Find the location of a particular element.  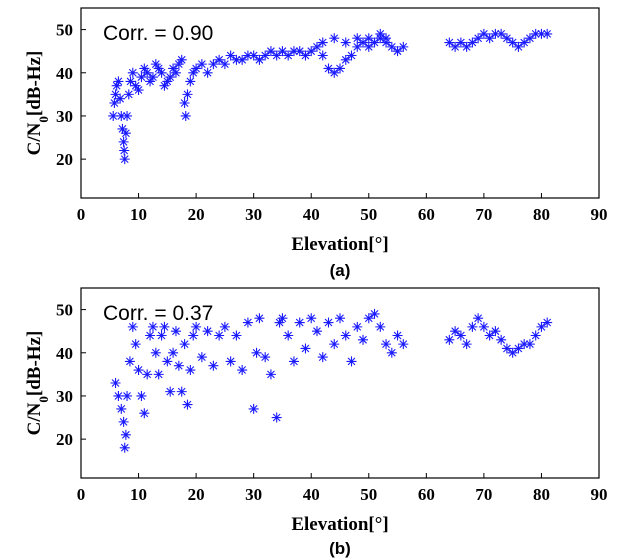

x-tick-label: 20 is located at coordinates (196, 214).